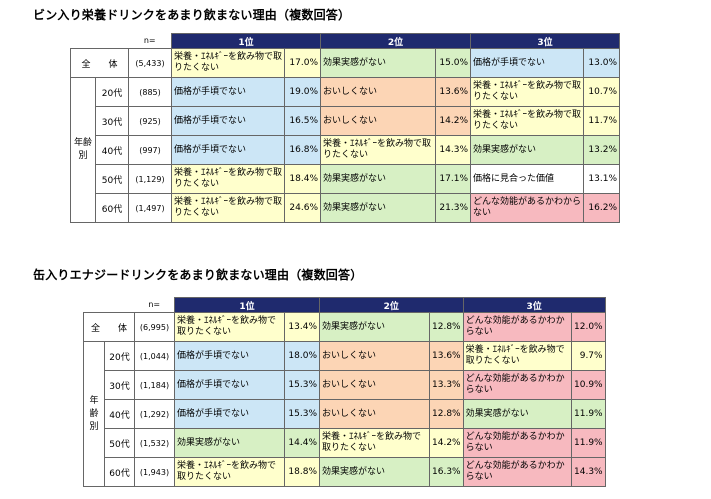 Image resolution: width=711 pixels, height=499 pixels. I want to click on sample-count: (6,995), so click(154, 327).